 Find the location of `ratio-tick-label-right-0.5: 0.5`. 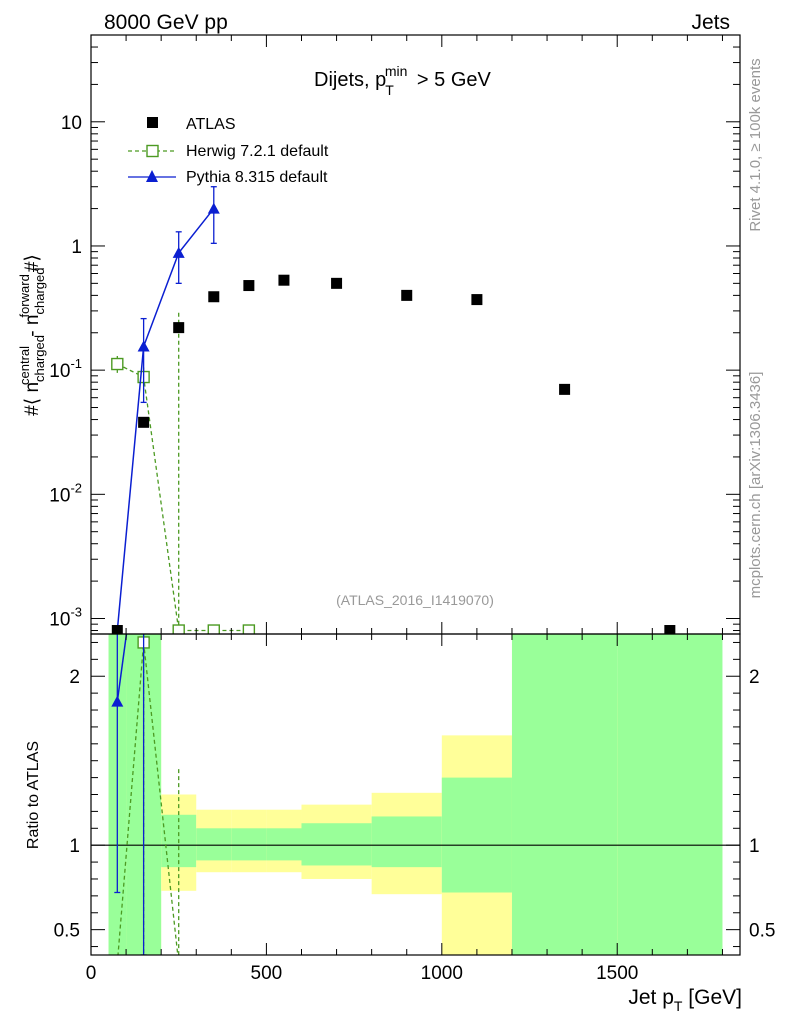

ratio-tick-label-right-0.5: 0.5 is located at coordinates (762, 931).